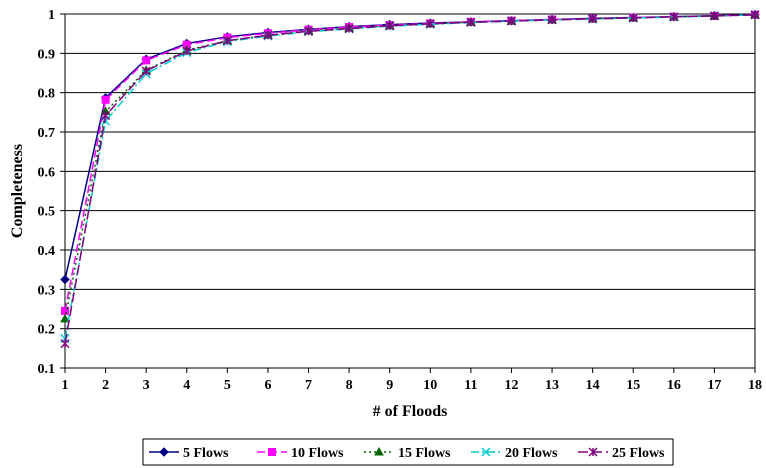  I want to click on x-axis-title: # of Floods, so click(410, 411).